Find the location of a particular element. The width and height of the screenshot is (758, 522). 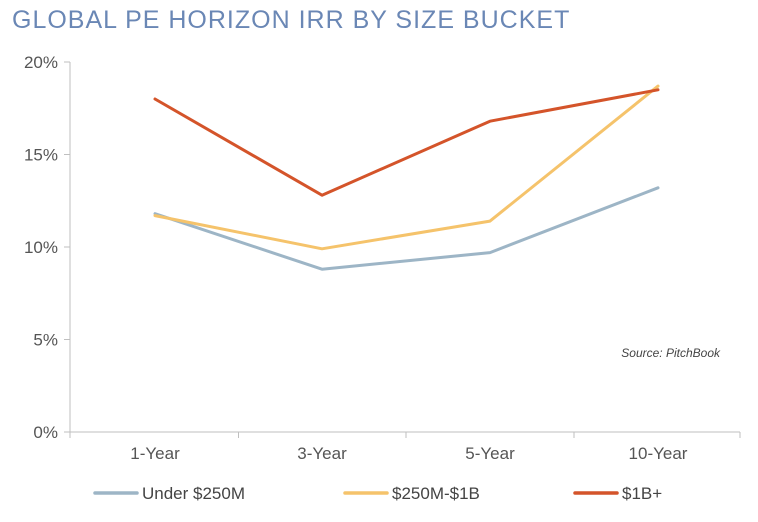

x-tick-label: 1-Year is located at coordinates (155, 453).